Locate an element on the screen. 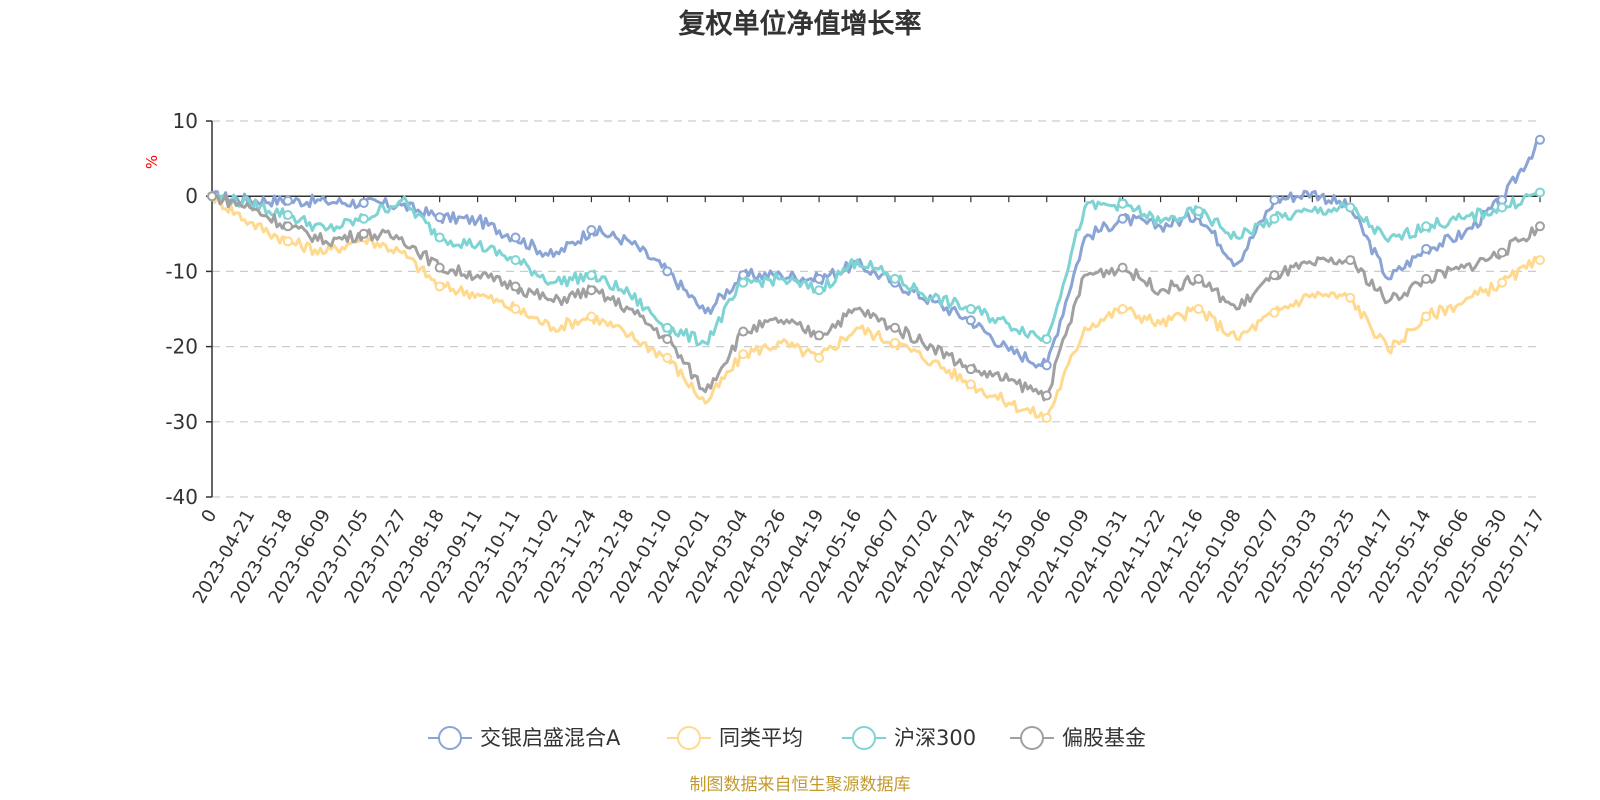 The width and height of the screenshot is (1600, 800). y-tick-label: -20 is located at coordinates (181, 347).